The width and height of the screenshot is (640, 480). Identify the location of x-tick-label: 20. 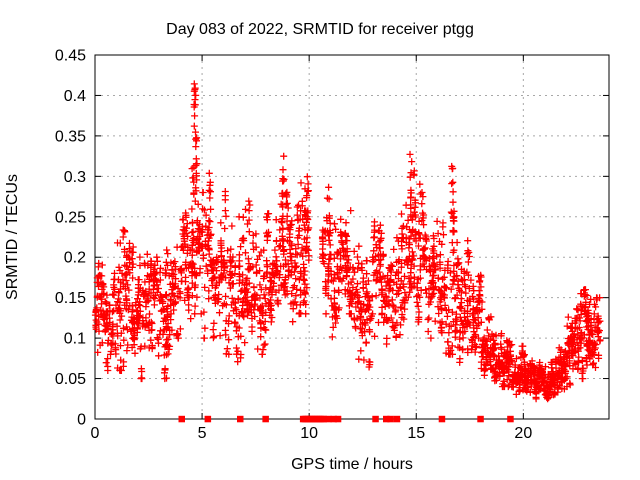
(523, 433).